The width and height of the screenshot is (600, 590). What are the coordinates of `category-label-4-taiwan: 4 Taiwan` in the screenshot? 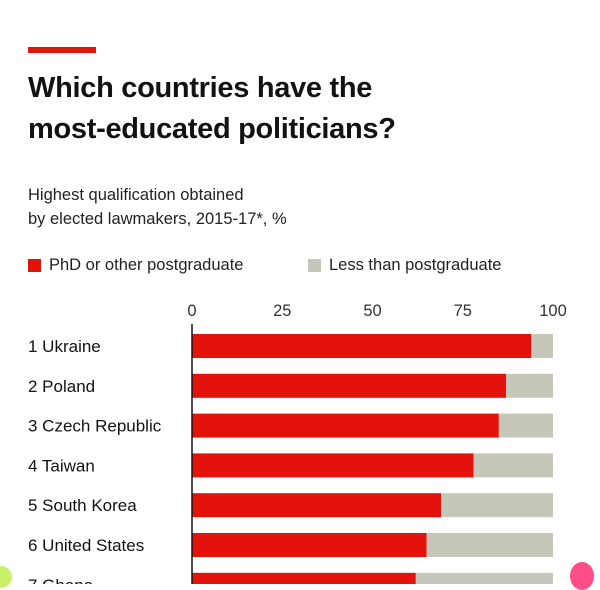 It's located at (61, 465).